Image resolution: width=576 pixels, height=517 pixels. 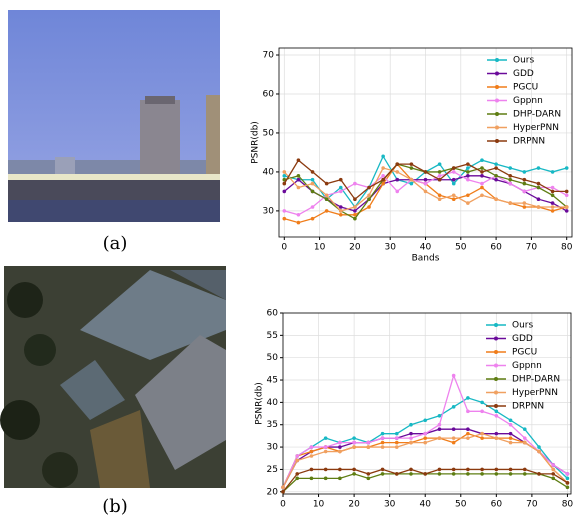 What do you see at coordinates (273, 448) in the screenshot?
I see `y-tick-label: 30` at bounding box center [273, 448].